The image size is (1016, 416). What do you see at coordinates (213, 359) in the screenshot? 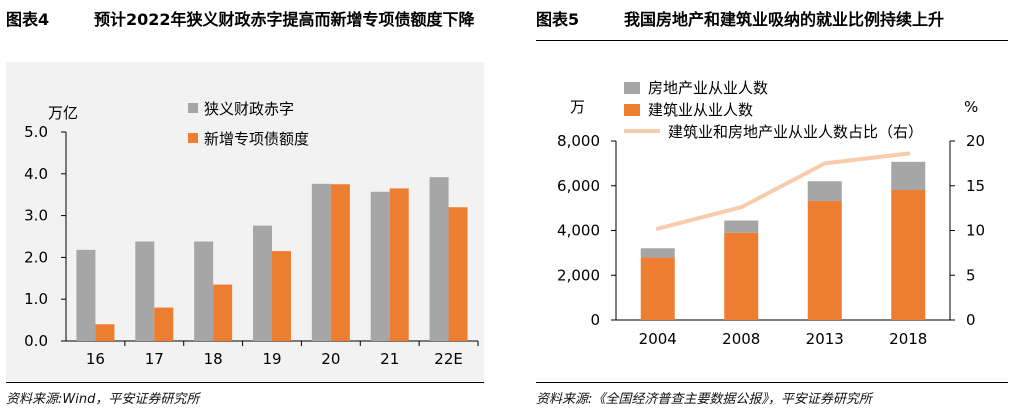
I see `left-x-tick-label: 18` at bounding box center [213, 359].